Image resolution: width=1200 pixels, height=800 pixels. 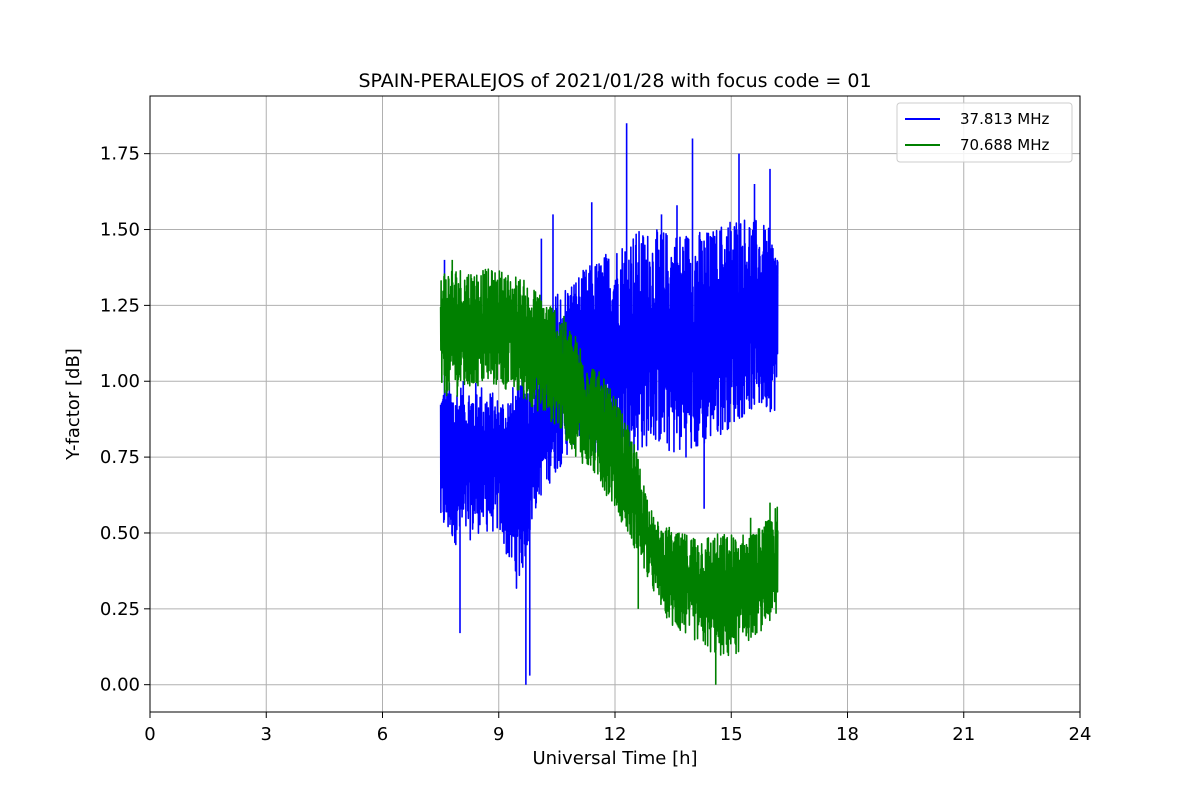 I want to click on x-tick-label: 15, so click(x=731, y=734).